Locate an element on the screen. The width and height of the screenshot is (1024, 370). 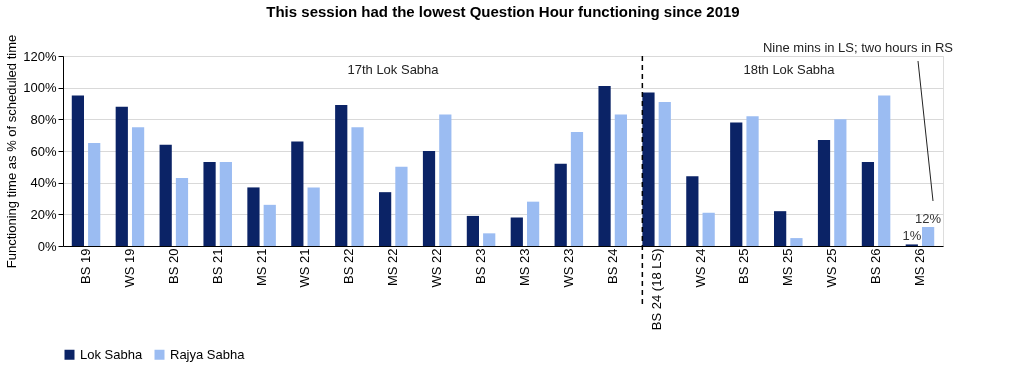
y-tick-label: 0% is located at coordinates (47, 246).